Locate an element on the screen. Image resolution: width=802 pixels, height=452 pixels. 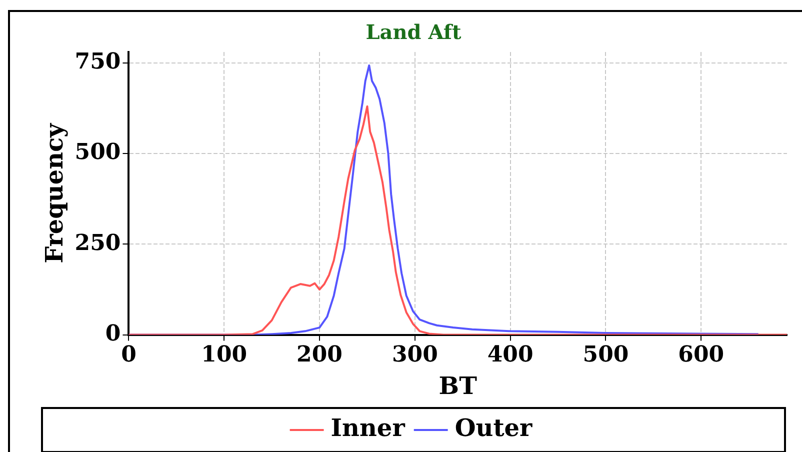
x-tick-label: 400 is located at coordinates (510, 355).